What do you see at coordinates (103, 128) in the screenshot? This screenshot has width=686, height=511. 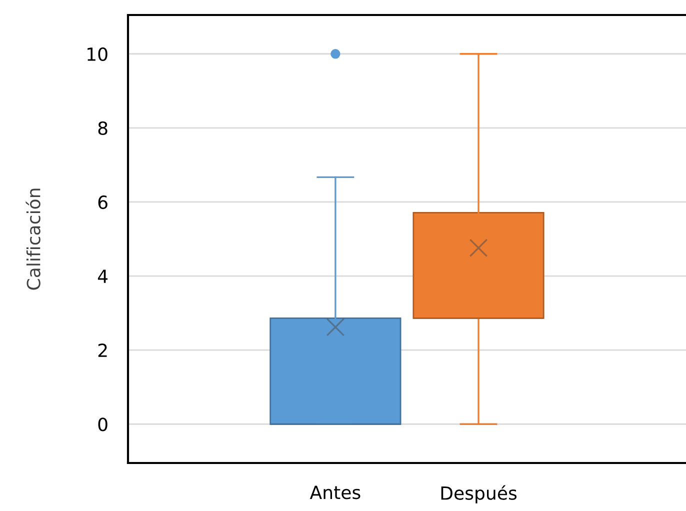 I see `y-tick-label: 8` at bounding box center [103, 128].